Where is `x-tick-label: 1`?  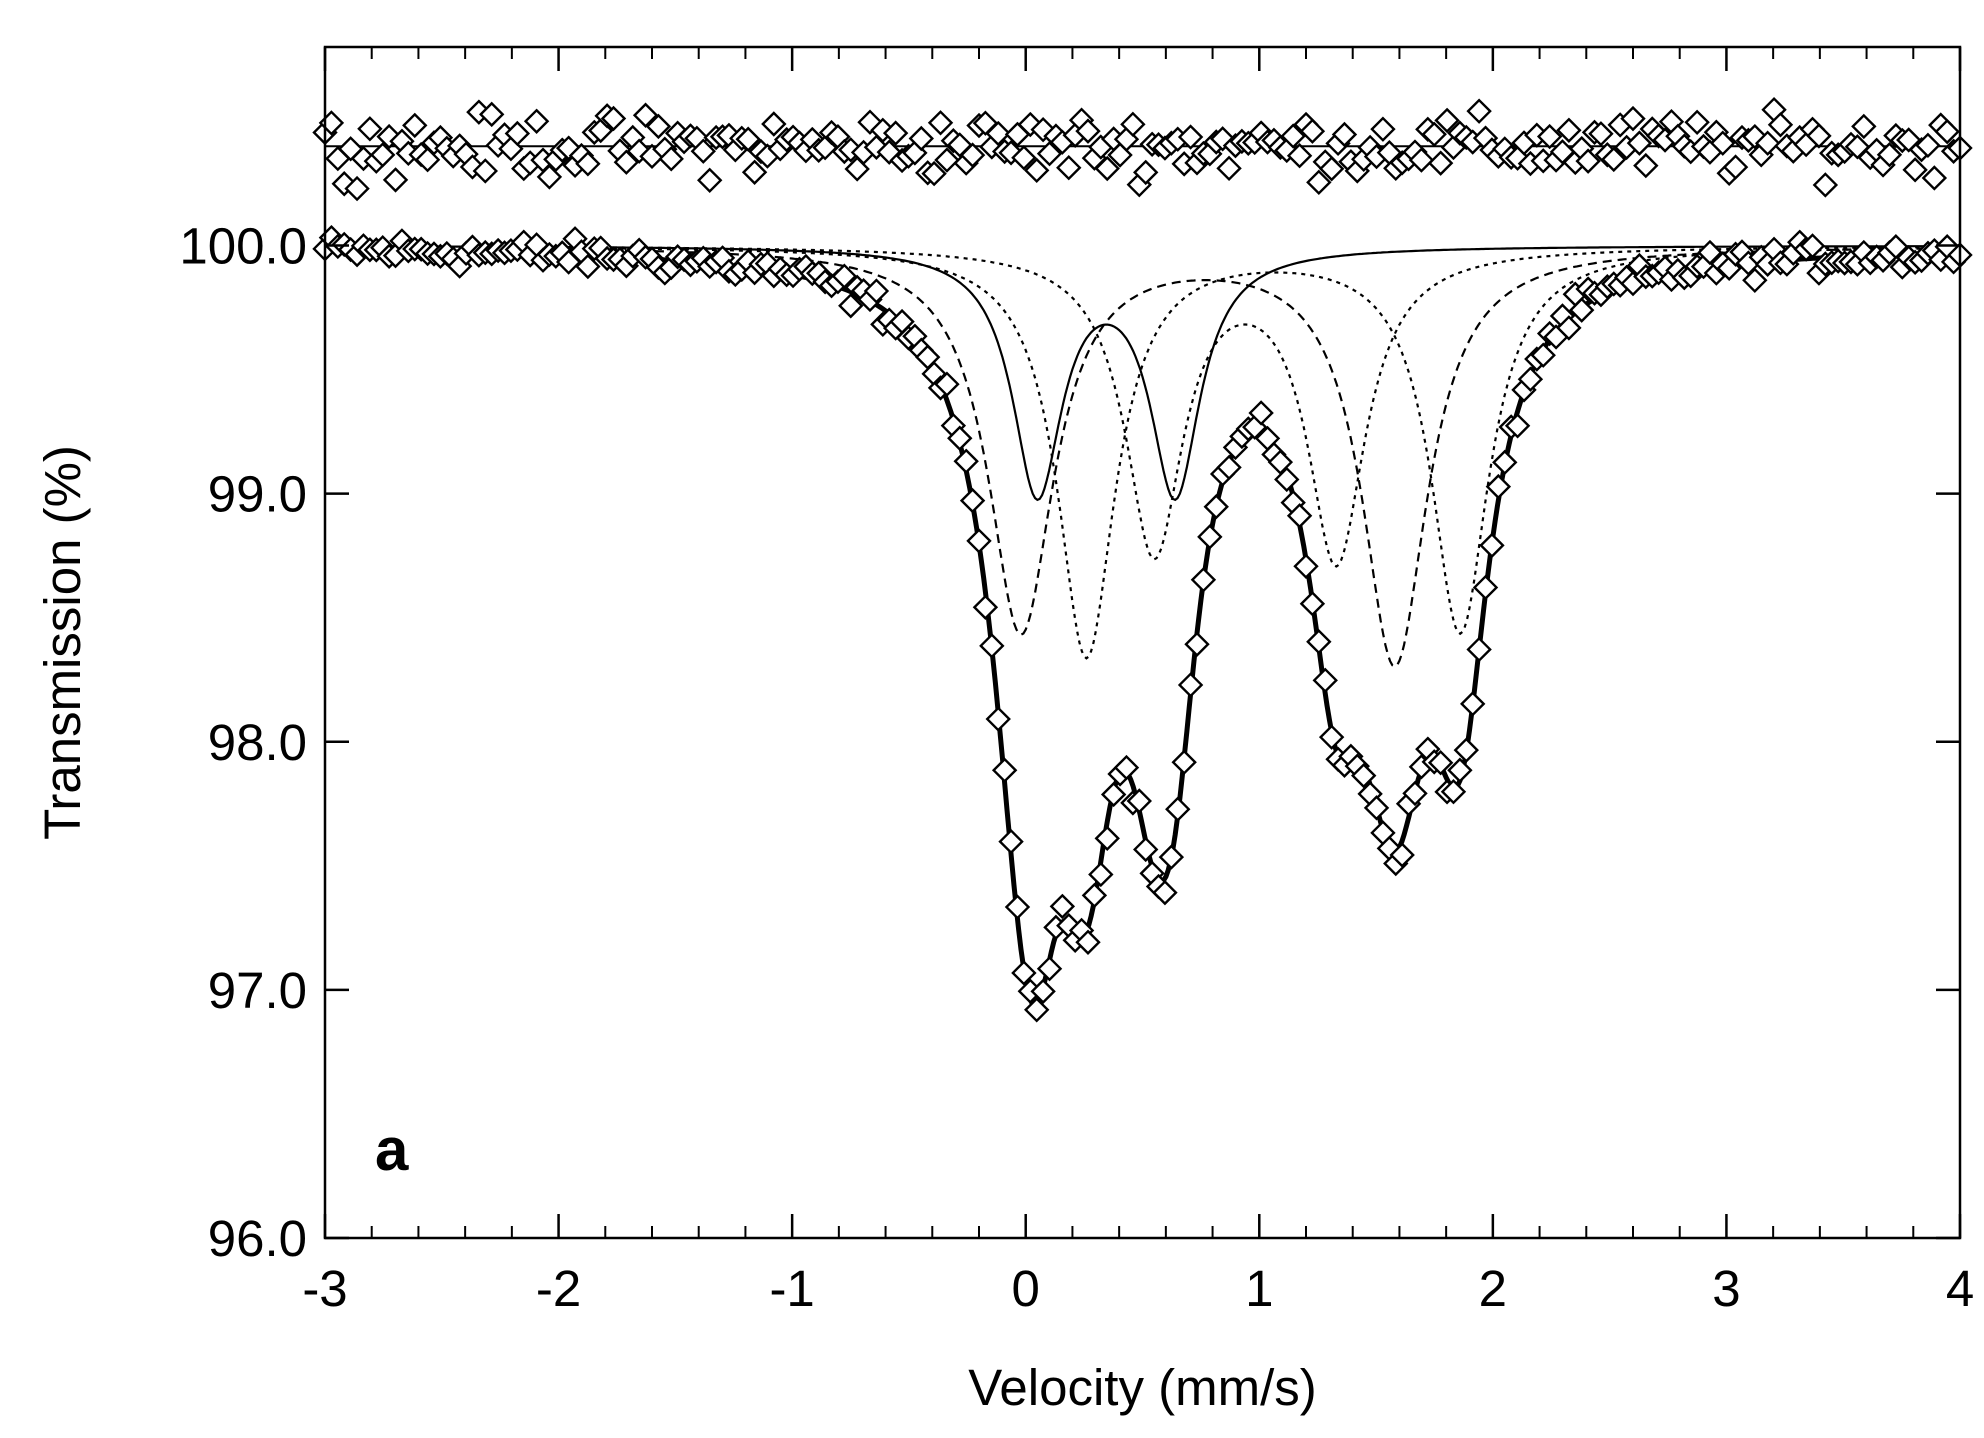 x-tick-label: 1 is located at coordinates (1259, 1288).